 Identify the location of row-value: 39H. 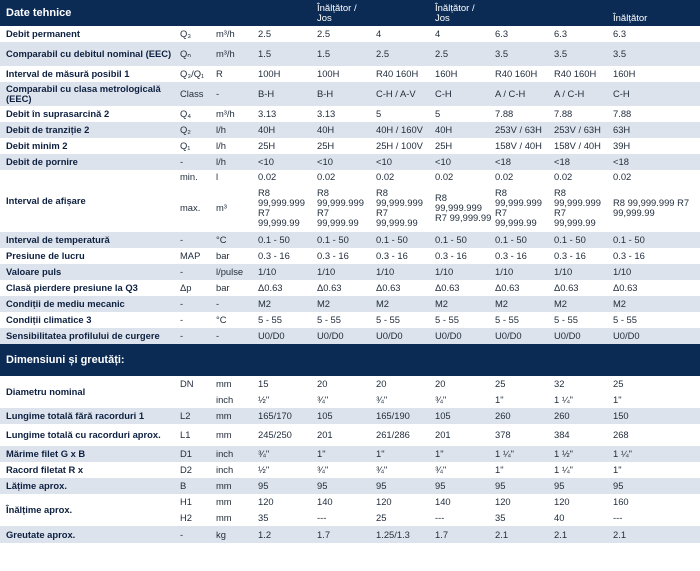
(655, 146).